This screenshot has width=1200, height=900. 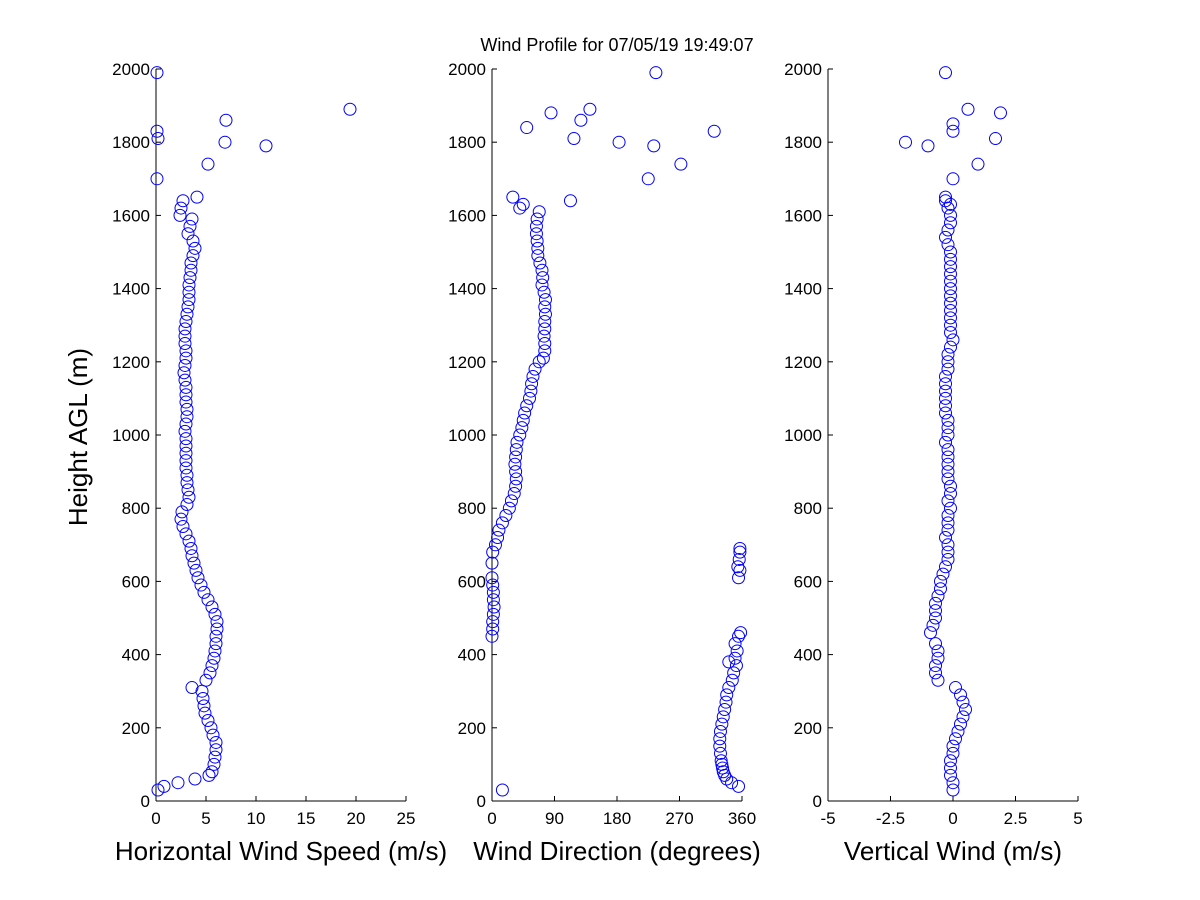 What do you see at coordinates (742, 818) in the screenshot?
I see `x-tick-label: 360` at bounding box center [742, 818].